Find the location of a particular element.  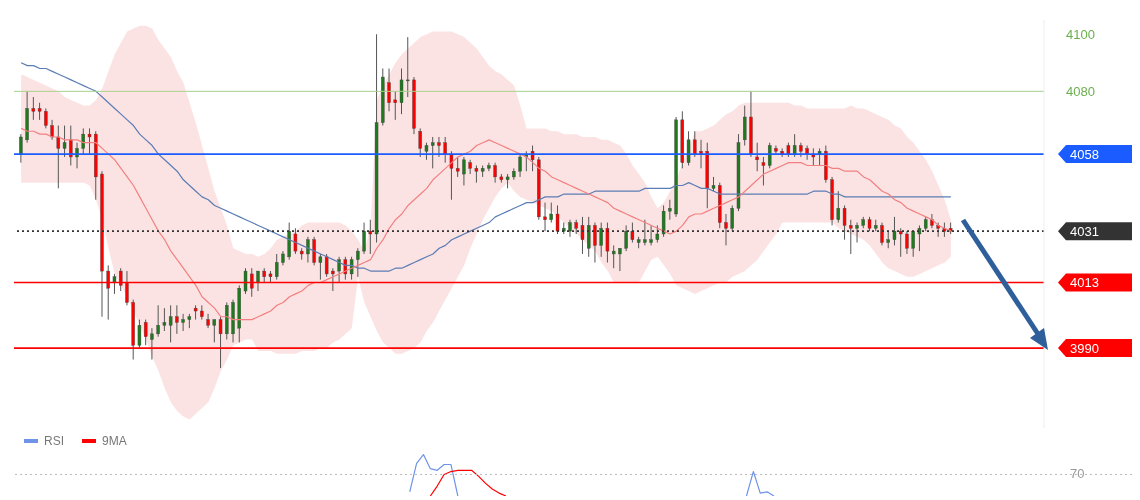

legend-label: 9MA is located at coordinates (114, 441).